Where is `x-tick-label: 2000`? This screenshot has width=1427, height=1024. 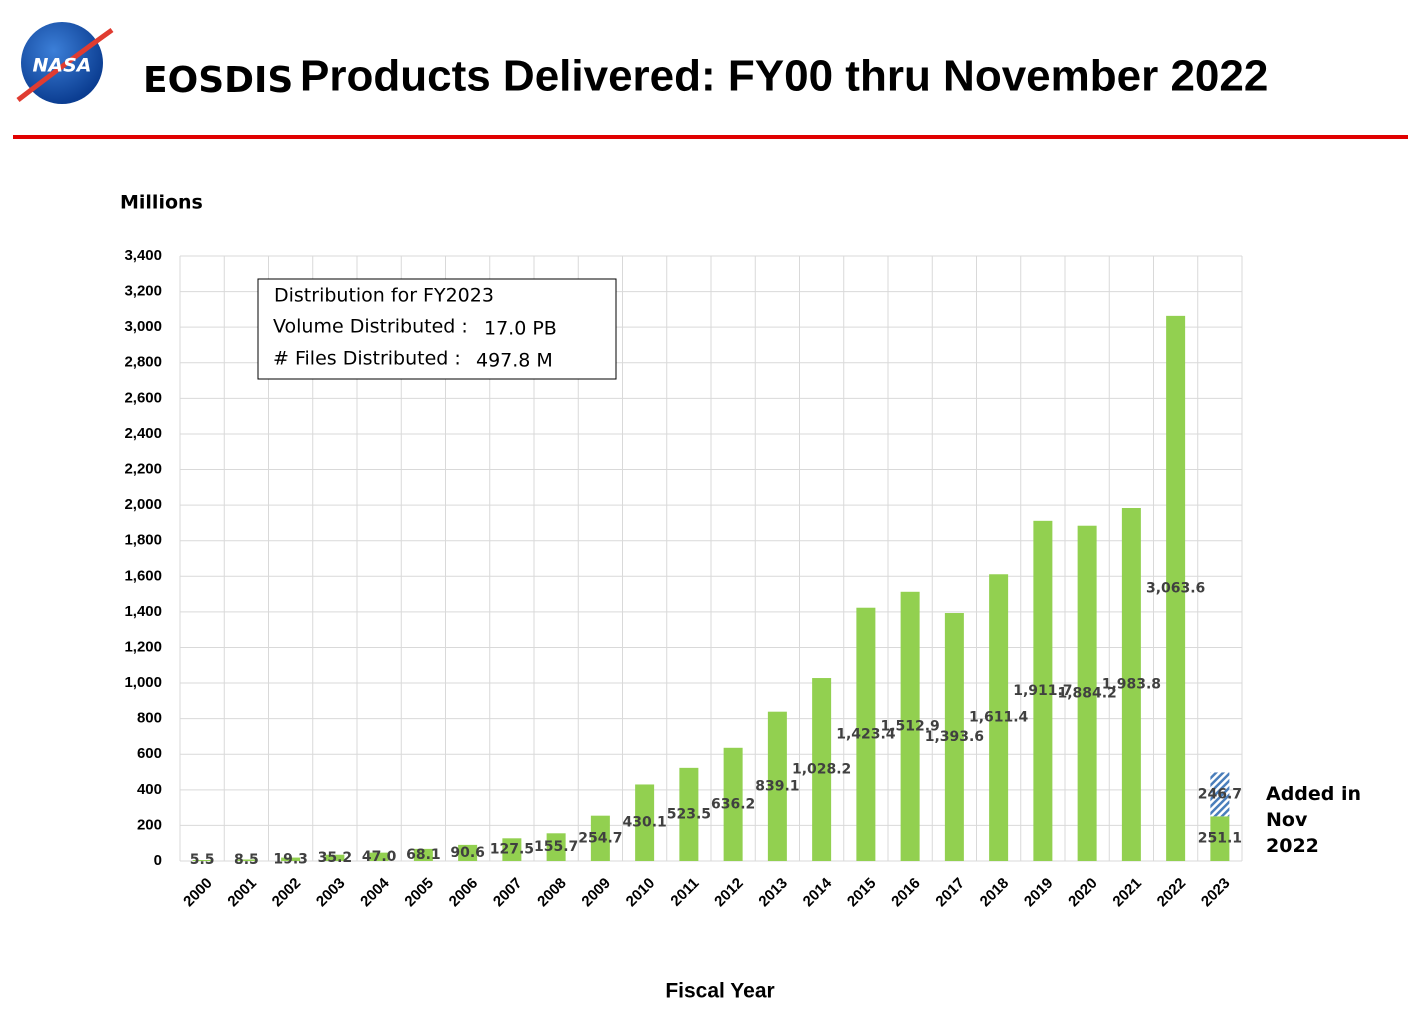
x-tick-label: 2000 is located at coordinates (198, 893).